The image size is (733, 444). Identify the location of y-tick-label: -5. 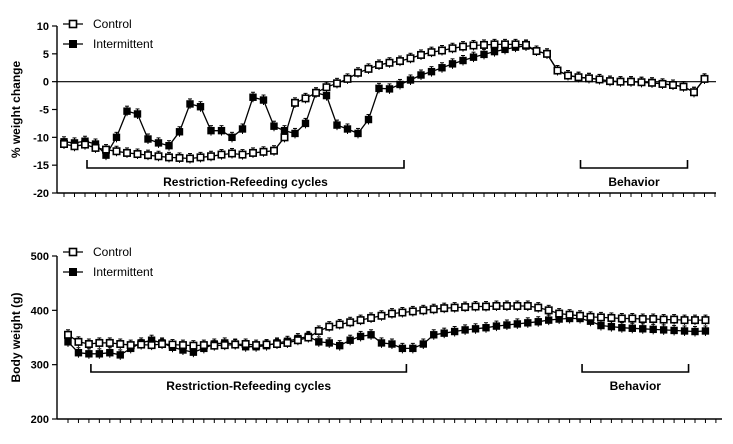
(44, 111).